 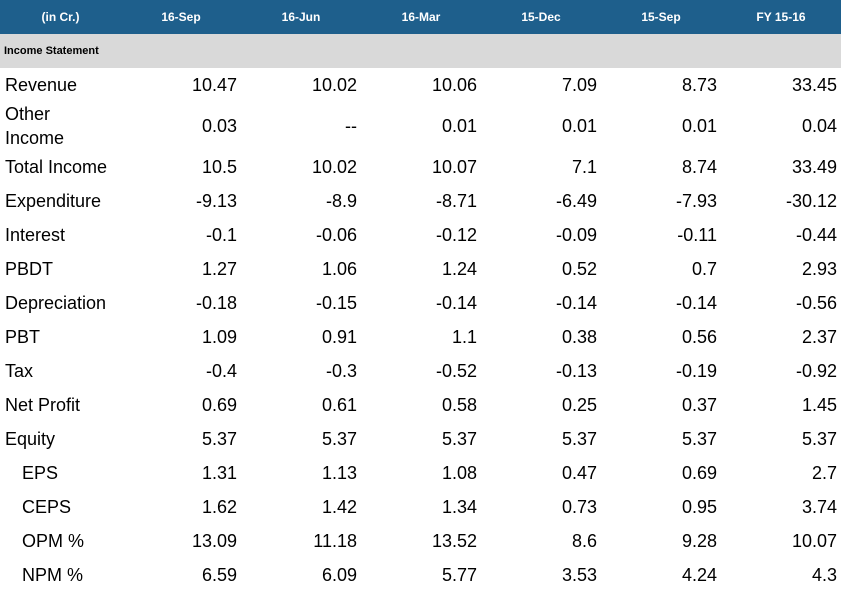 What do you see at coordinates (56, 303) in the screenshot?
I see `row-label: Depreciation` at bounding box center [56, 303].